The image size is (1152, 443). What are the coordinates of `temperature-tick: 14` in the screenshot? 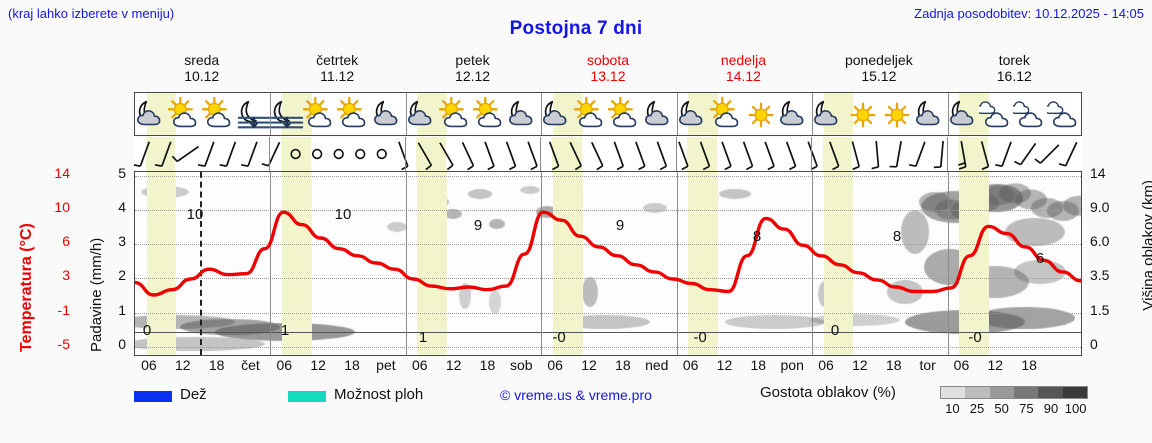 It's located at (62, 172).